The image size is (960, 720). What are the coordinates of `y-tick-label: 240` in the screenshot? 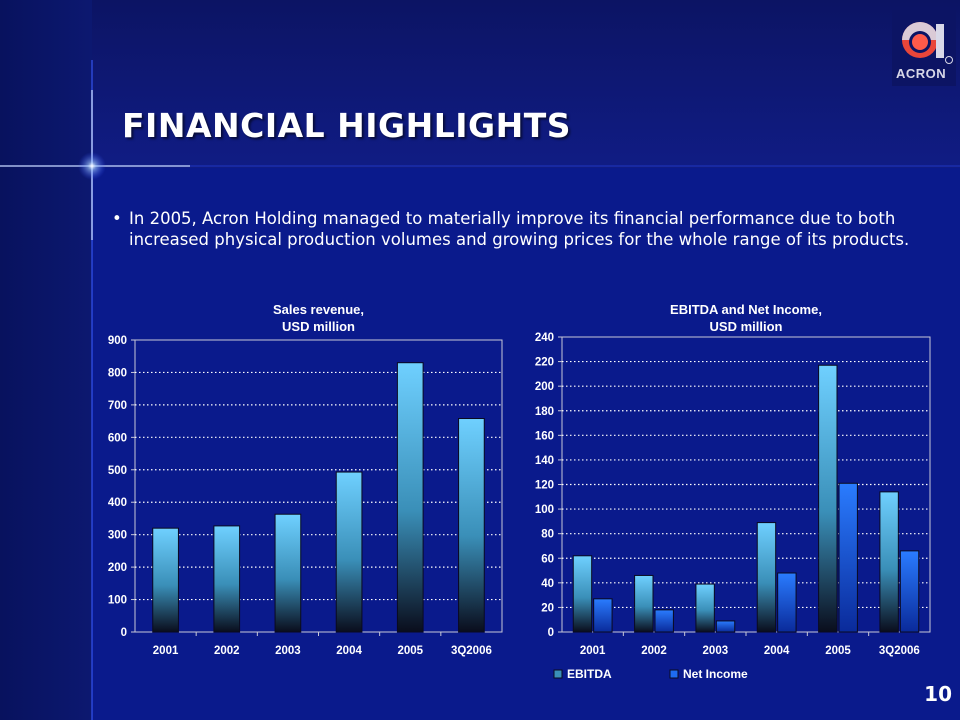 It's located at (544, 338).